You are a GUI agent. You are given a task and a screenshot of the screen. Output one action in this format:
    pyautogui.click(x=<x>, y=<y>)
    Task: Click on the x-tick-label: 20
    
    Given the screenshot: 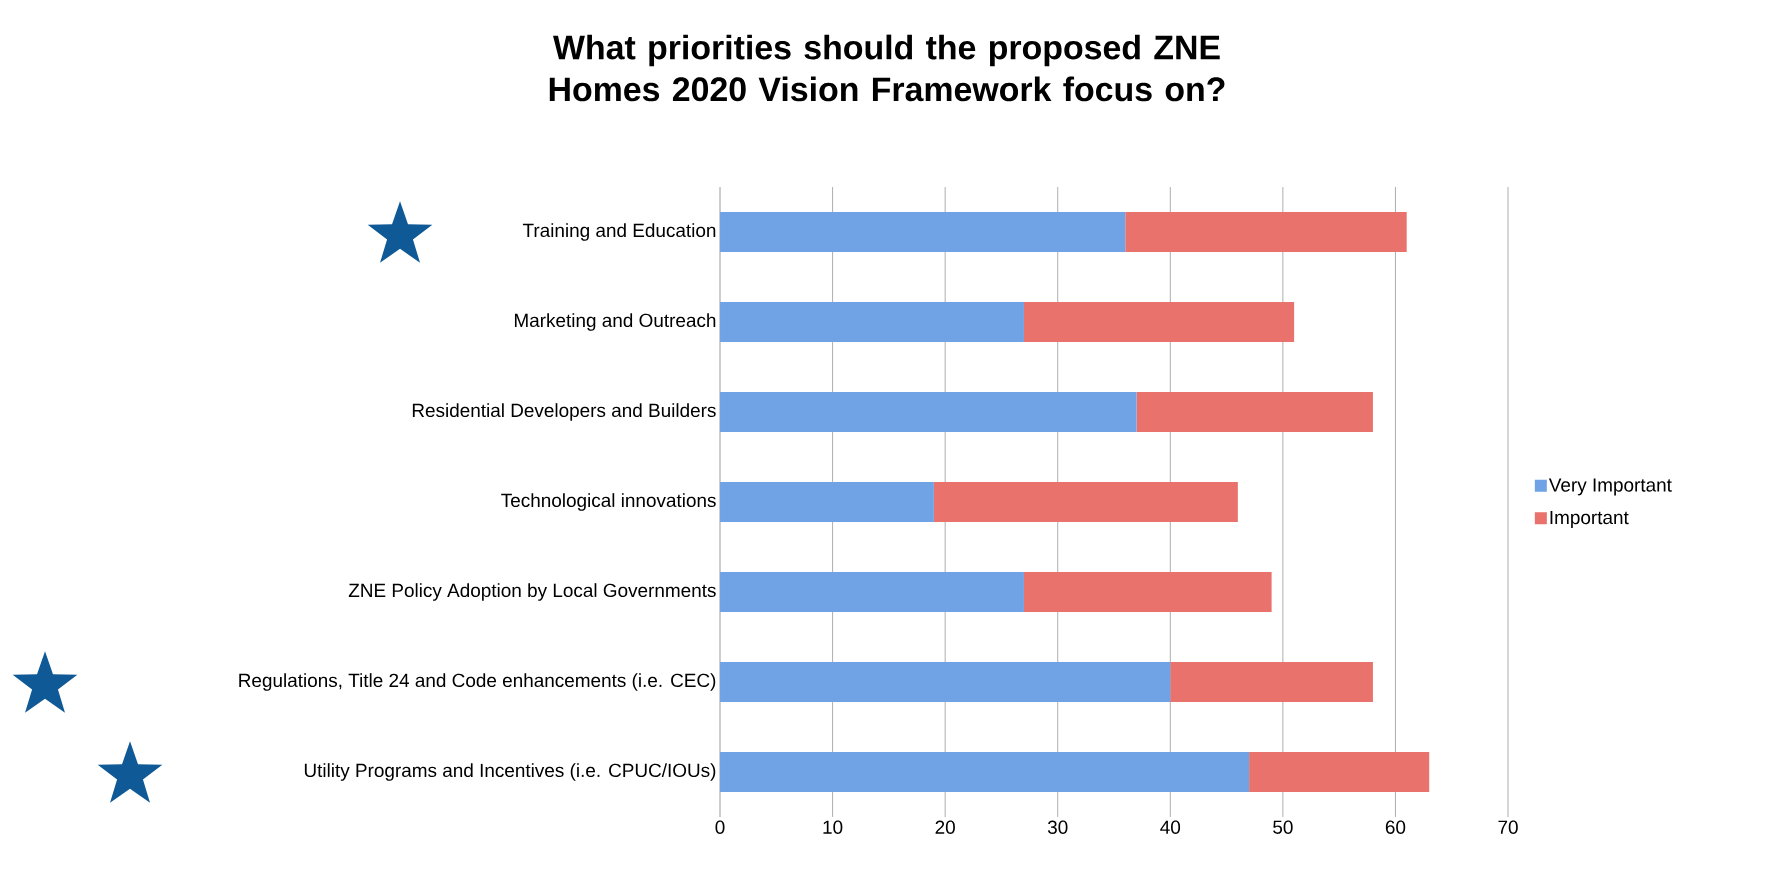 What is the action you would take?
    pyautogui.click(x=945, y=827)
    